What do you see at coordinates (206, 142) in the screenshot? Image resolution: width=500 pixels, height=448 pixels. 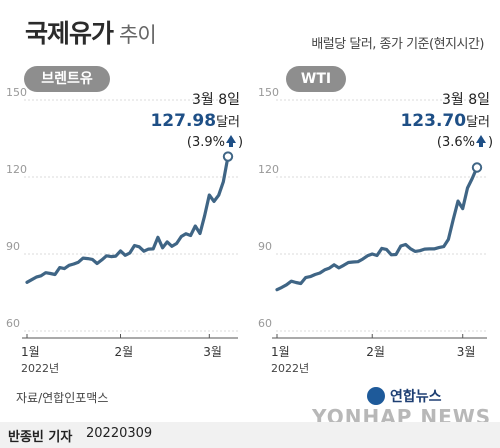 I see `annotation-change: (3.9%` at bounding box center [206, 142].